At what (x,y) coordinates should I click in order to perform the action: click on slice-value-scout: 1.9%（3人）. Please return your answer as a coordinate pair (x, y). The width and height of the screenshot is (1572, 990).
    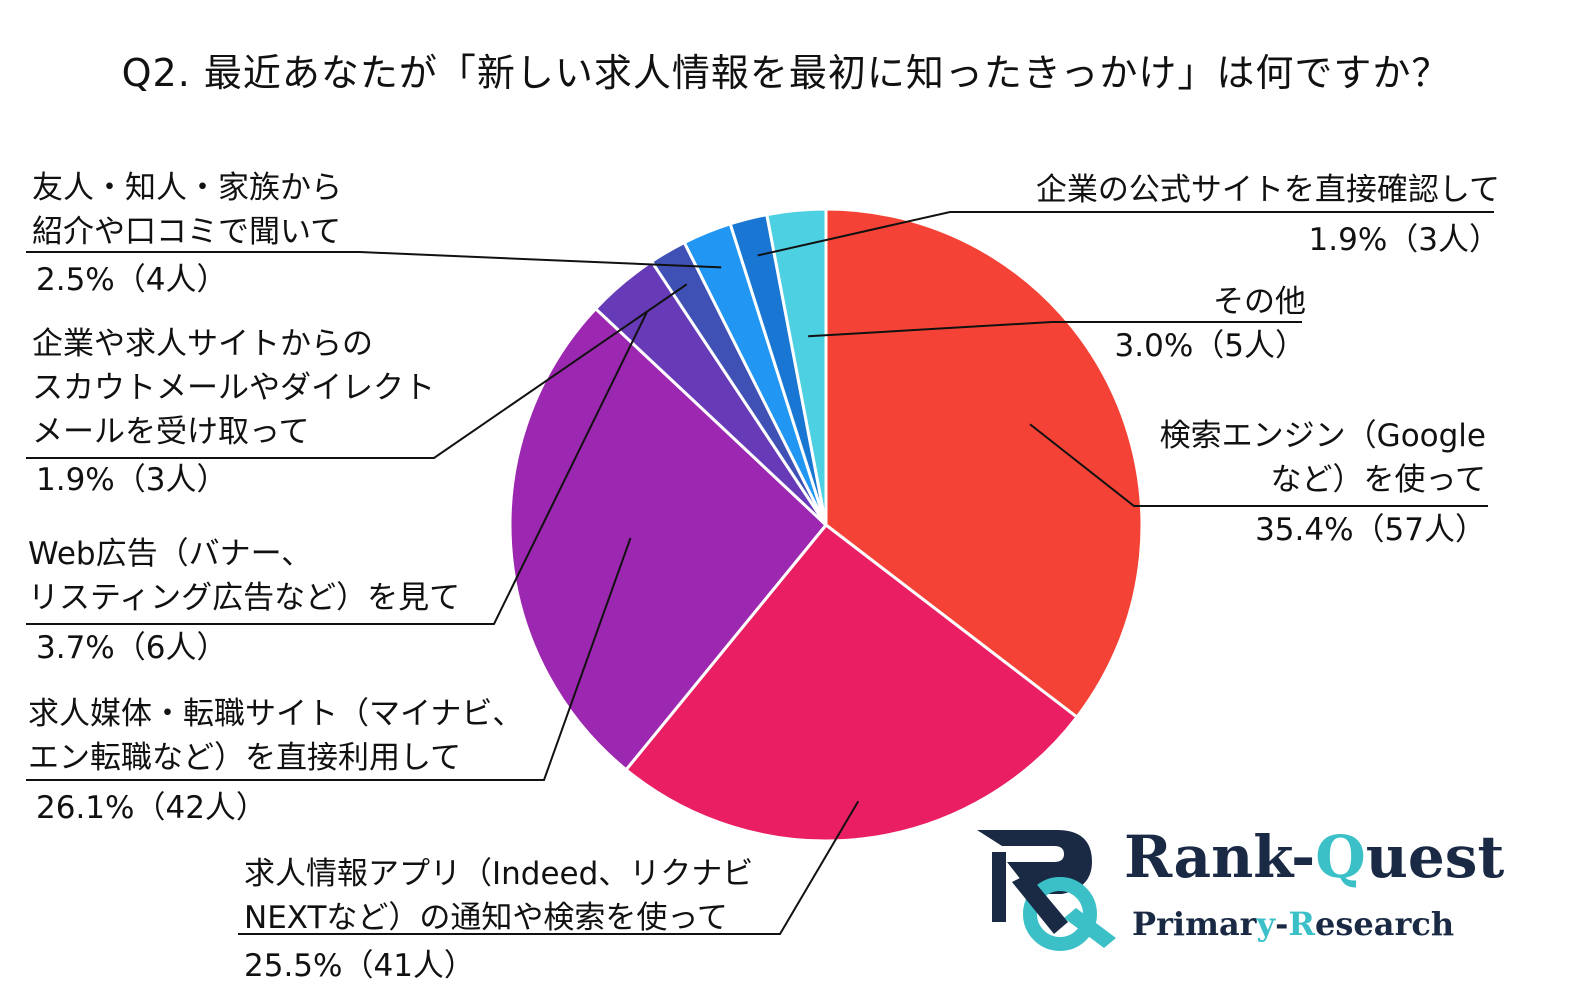
    Looking at the image, I should click on (132, 480).